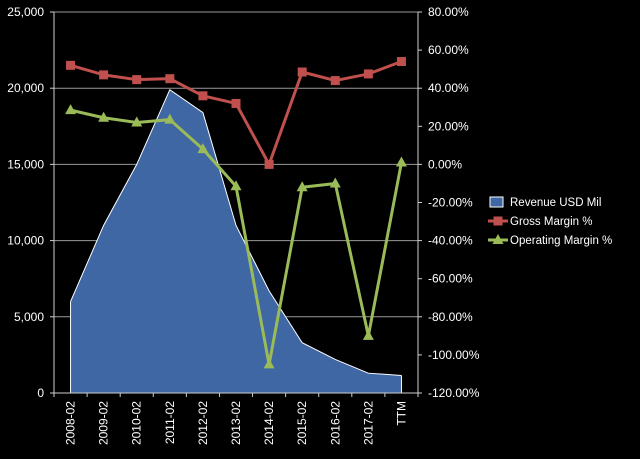 This screenshot has width=640, height=459. What do you see at coordinates (236, 113) in the screenshot?
I see `gross-margin-line` at bounding box center [236, 113].